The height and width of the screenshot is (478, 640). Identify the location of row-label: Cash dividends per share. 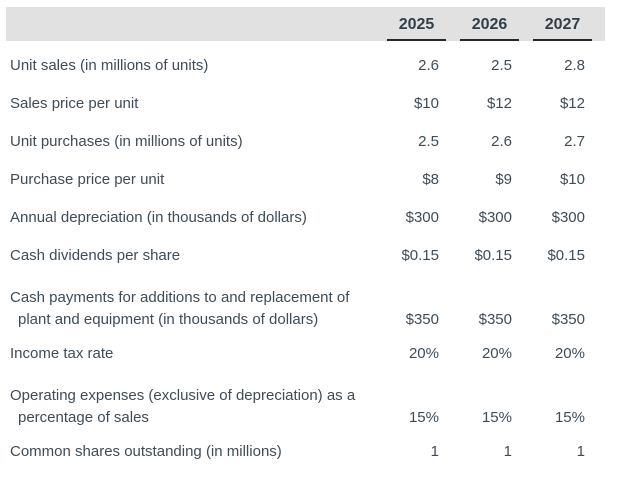
(189, 256).